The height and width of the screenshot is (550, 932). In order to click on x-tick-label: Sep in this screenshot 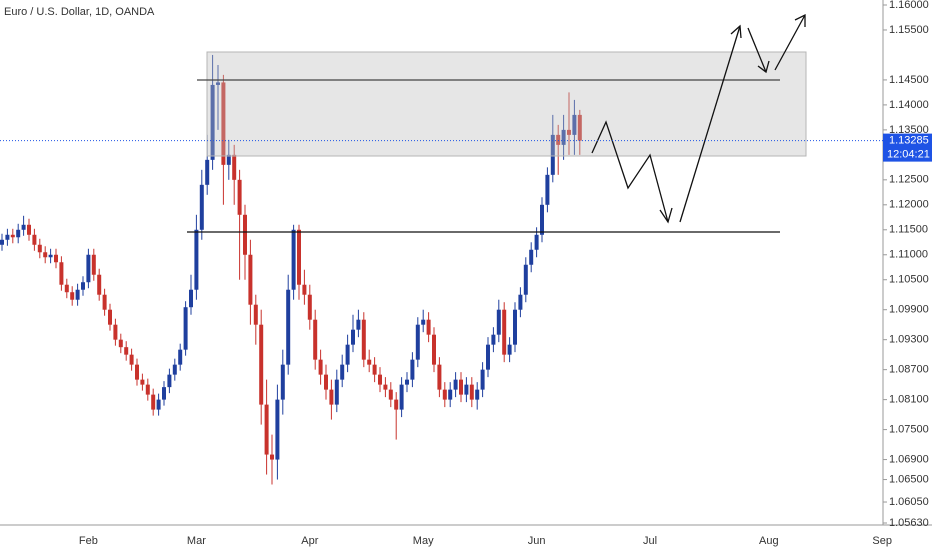, I will do `click(882, 541)`.